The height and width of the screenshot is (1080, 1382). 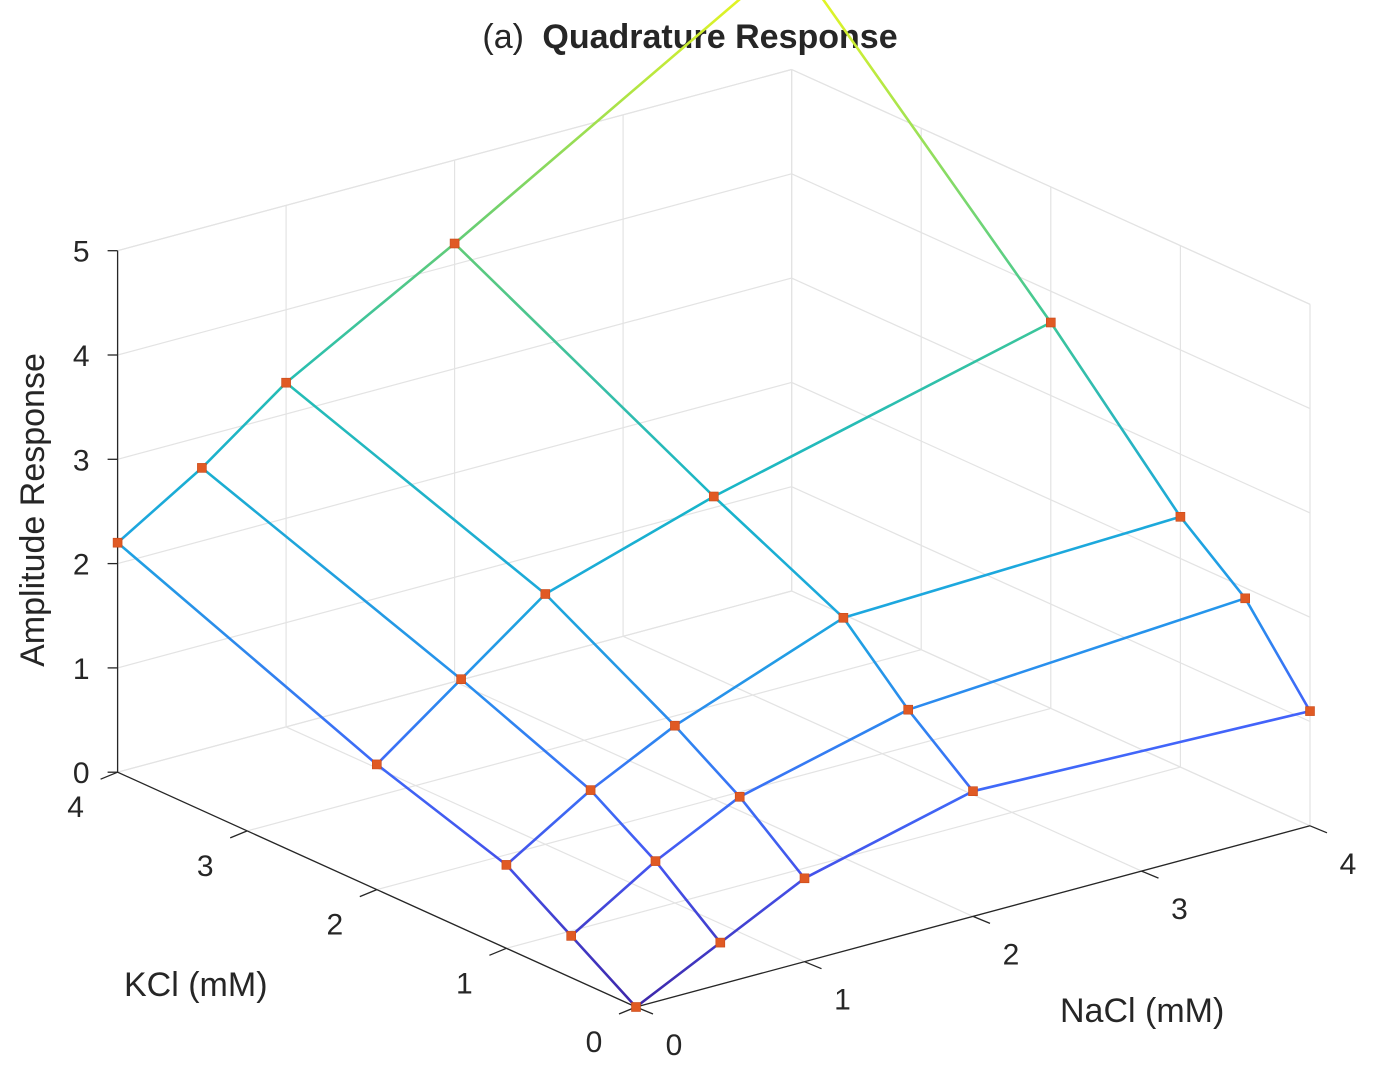 What do you see at coordinates (205, 866) in the screenshot?
I see `y-tick-label: 3` at bounding box center [205, 866].